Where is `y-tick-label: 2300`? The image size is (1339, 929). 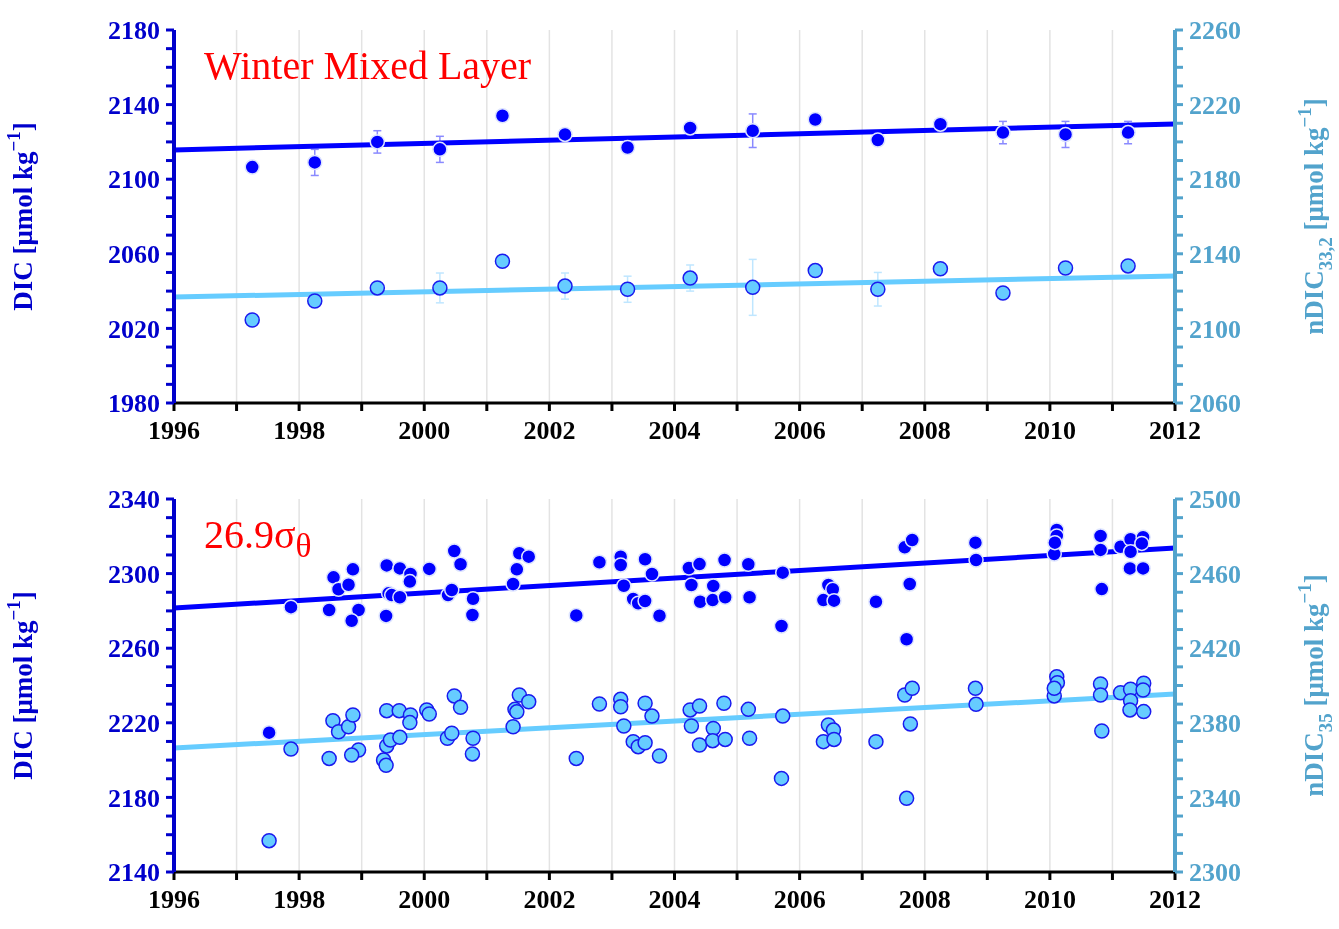 y-tick-label: 2300 is located at coordinates (134, 574).